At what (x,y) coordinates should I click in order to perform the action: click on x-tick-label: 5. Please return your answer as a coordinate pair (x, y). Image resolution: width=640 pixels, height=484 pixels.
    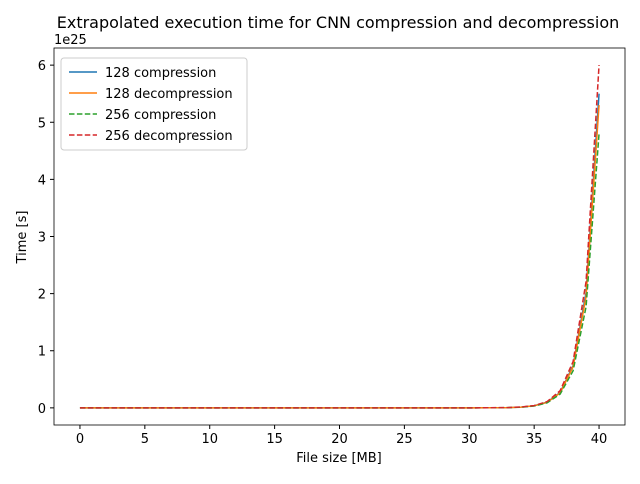
    Looking at the image, I should click on (145, 439).